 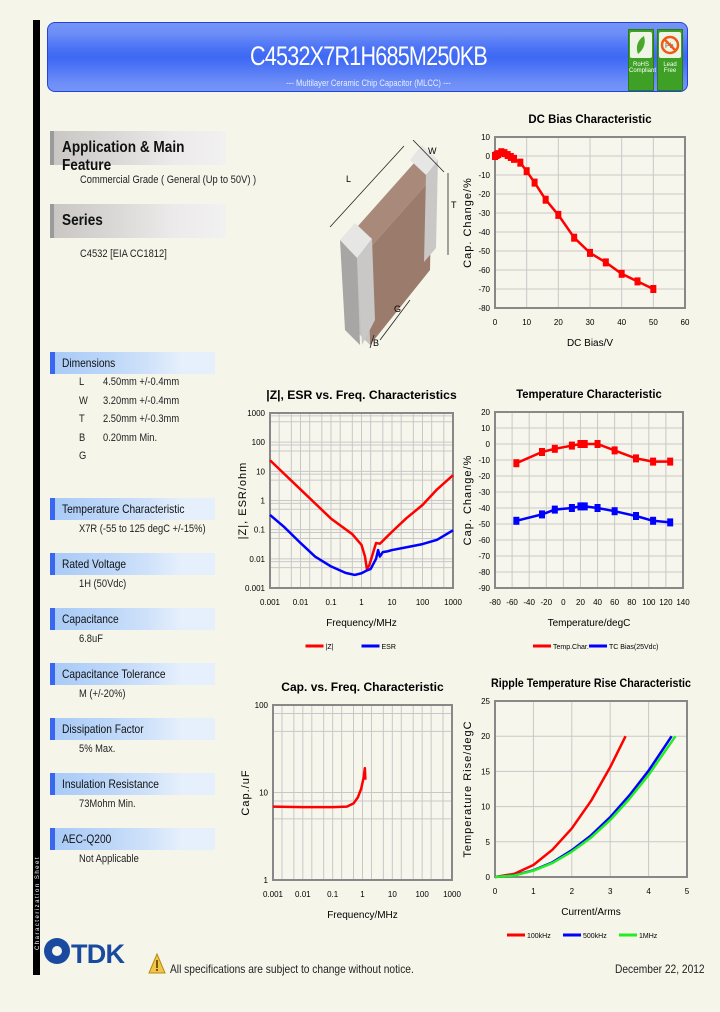 I want to click on label-B: B, so click(x=376, y=343).